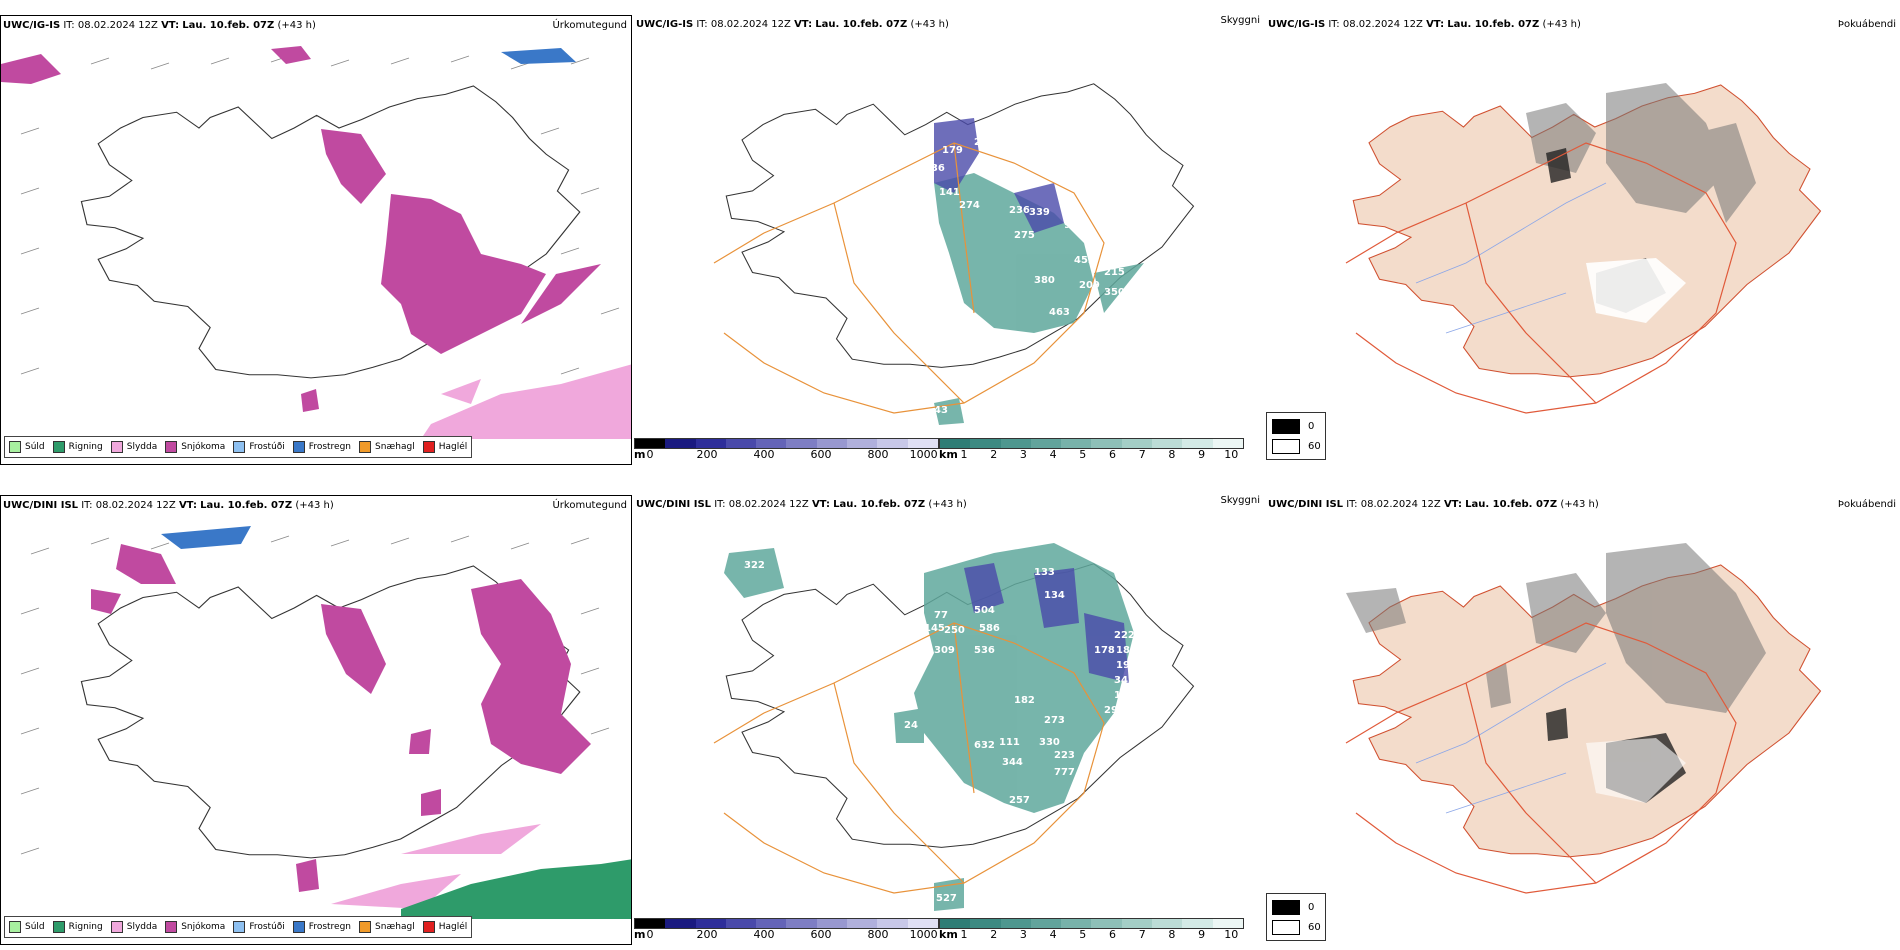  What do you see at coordinates (1202, 454) in the screenshot?
I see `tick-label: 9` at bounding box center [1202, 454].